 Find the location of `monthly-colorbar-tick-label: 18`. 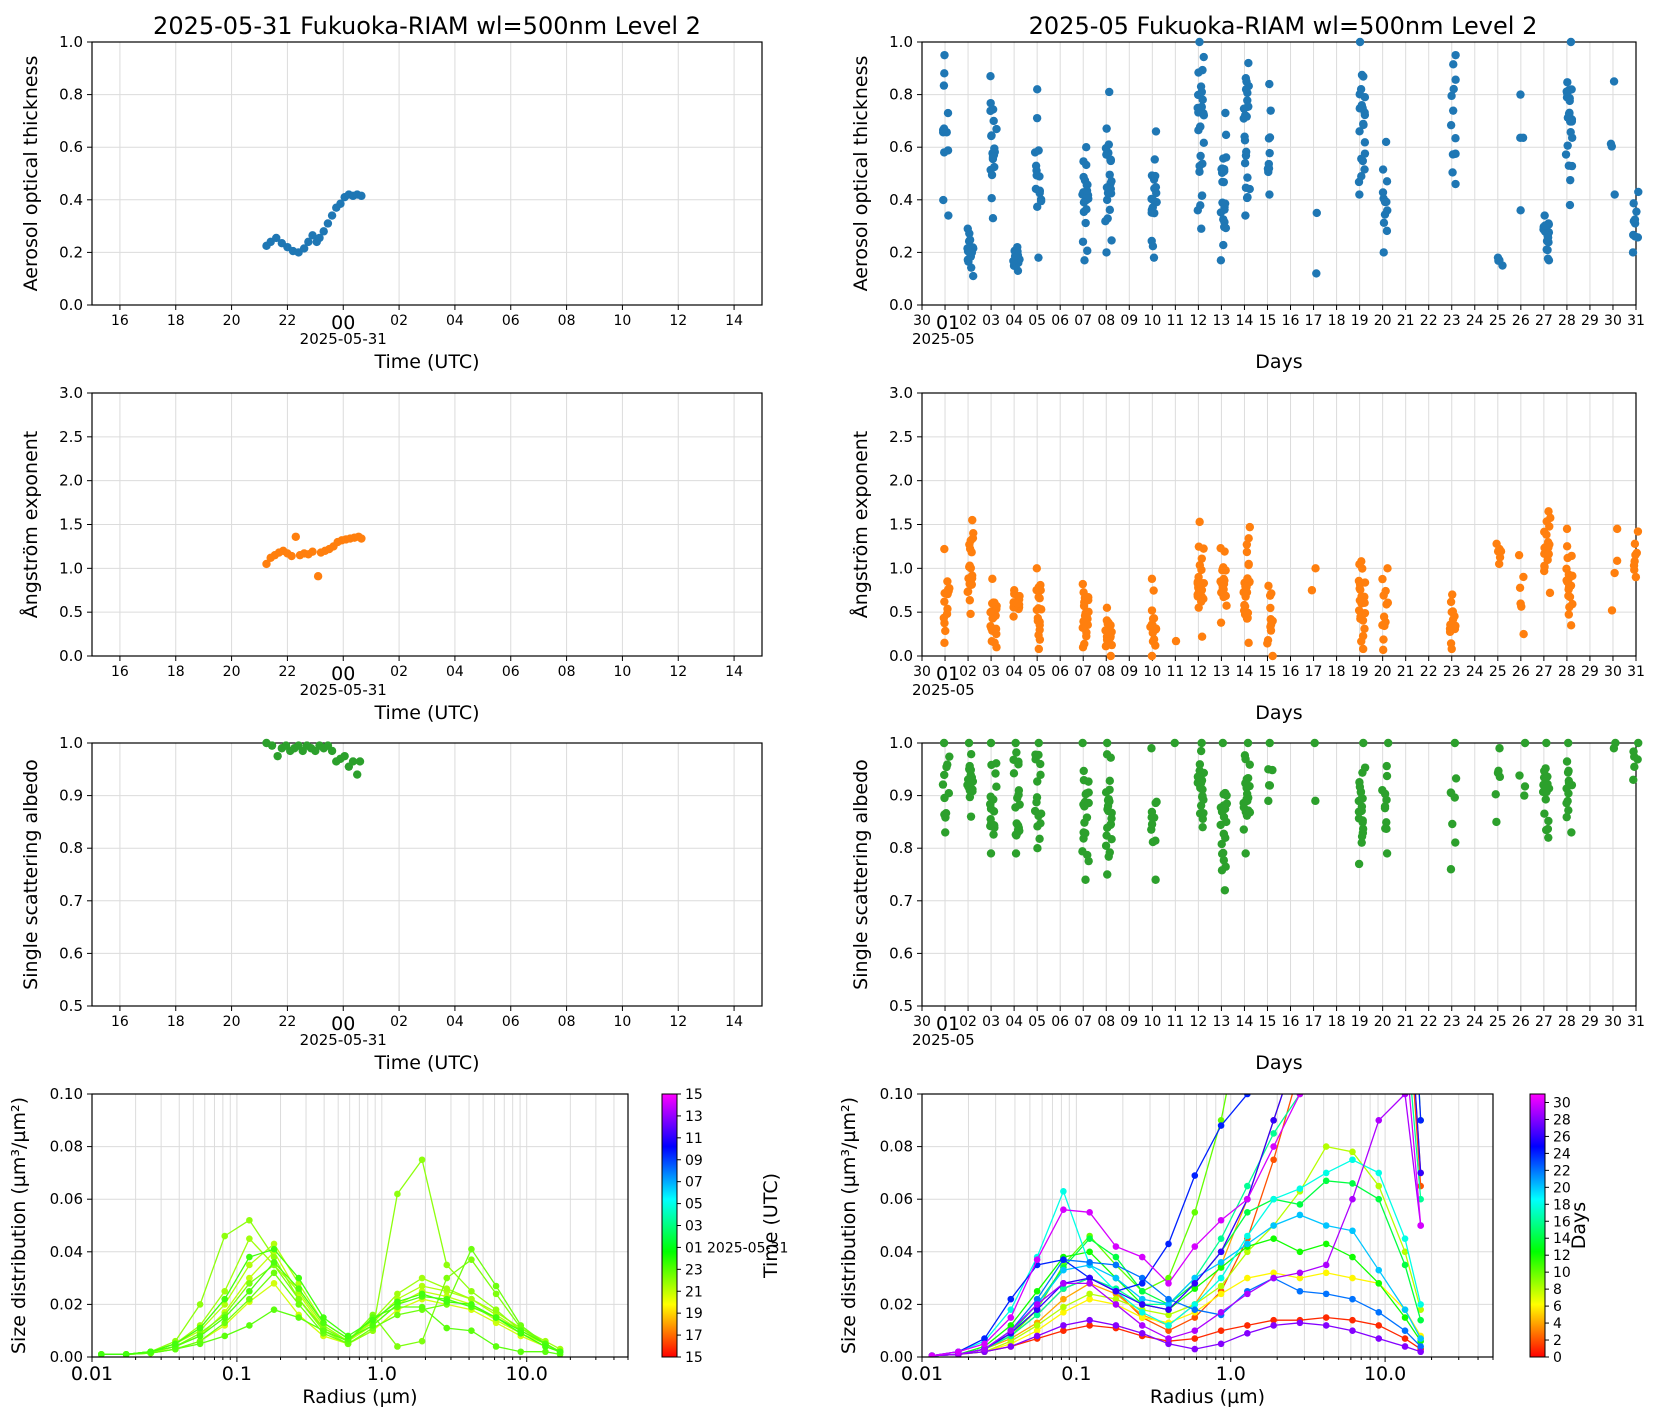

monthly-colorbar-tick-label: 18 is located at coordinates (1562, 1205).